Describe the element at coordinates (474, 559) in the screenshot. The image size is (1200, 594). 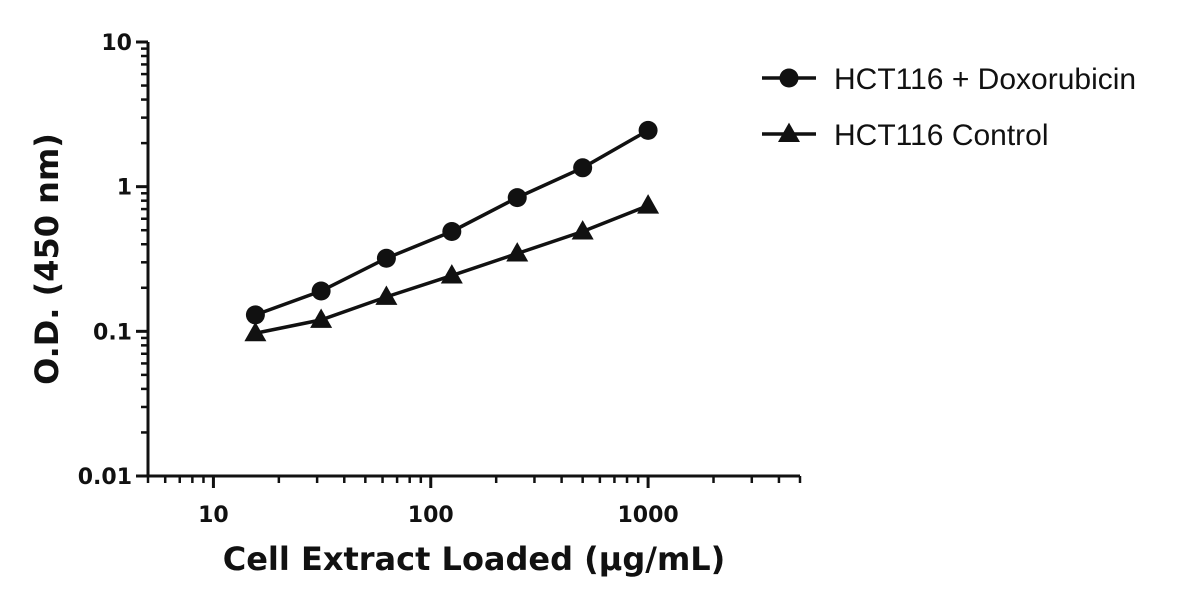
I see `x-axis-title: Cell Extract Loaded (μg/mL)` at that location.